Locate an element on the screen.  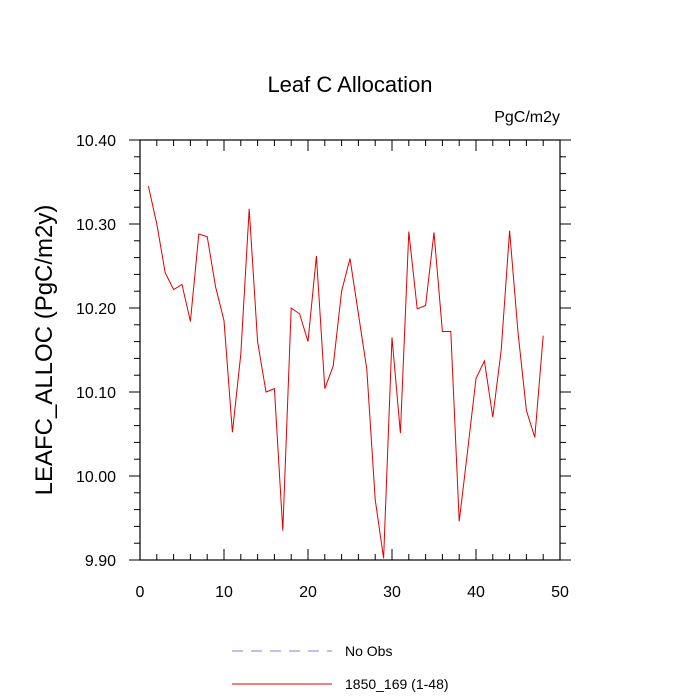
x-tick-label: 40 is located at coordinates (476, 592).